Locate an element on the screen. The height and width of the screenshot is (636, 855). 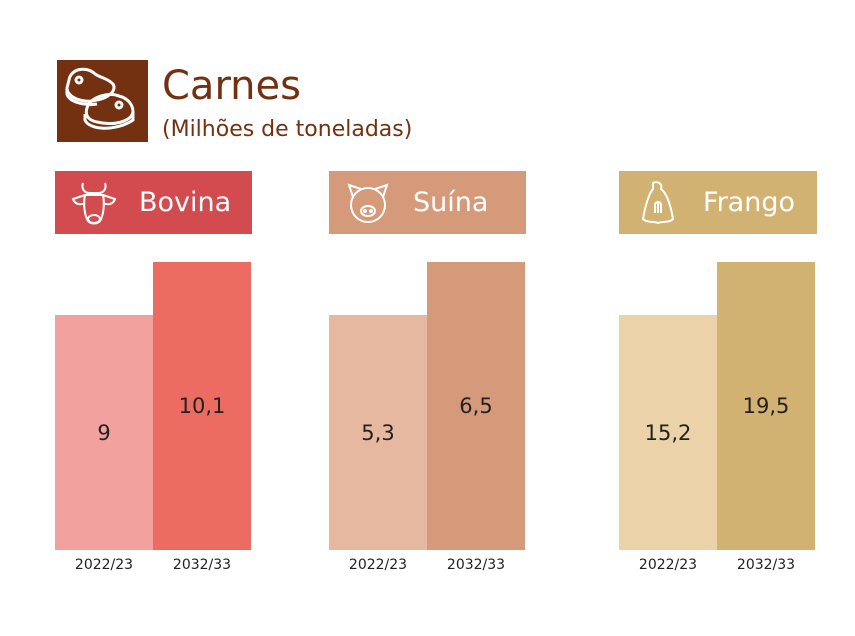
group-label: Frango is located at coordinates (749, 202).